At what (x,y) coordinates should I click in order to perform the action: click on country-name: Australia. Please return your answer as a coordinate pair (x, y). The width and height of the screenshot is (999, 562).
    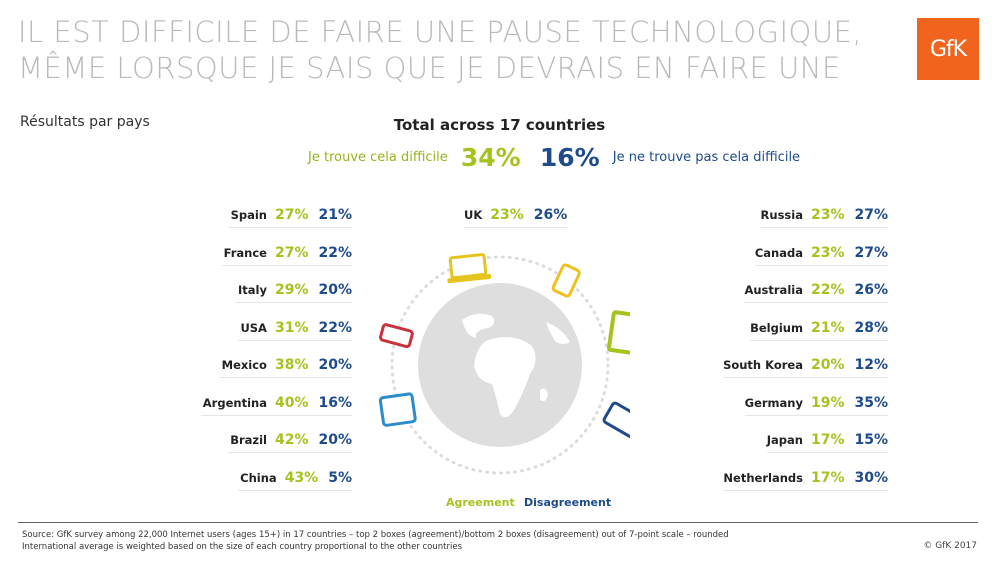
    Looking at the image, I should click on (773, 290).